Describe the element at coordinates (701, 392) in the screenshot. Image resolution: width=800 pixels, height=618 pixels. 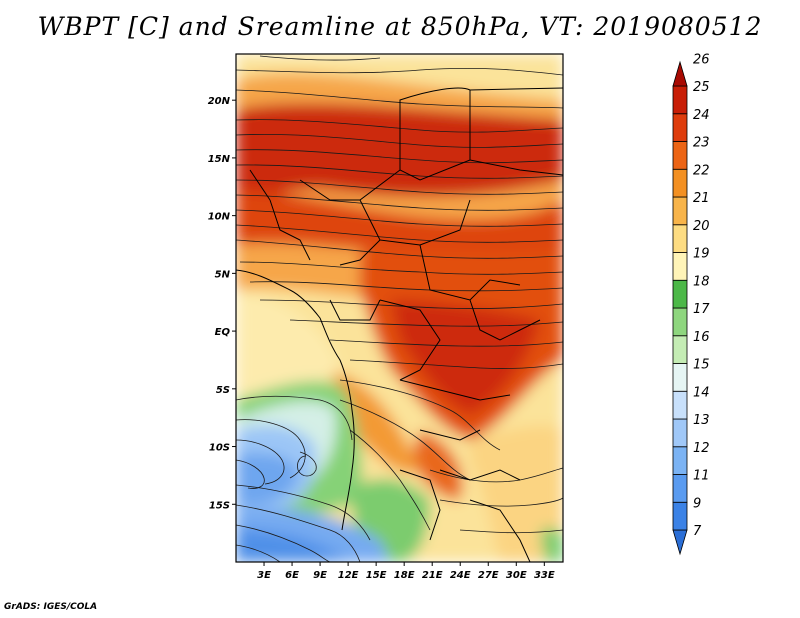
I see `colorbar-label: 14` at that location.